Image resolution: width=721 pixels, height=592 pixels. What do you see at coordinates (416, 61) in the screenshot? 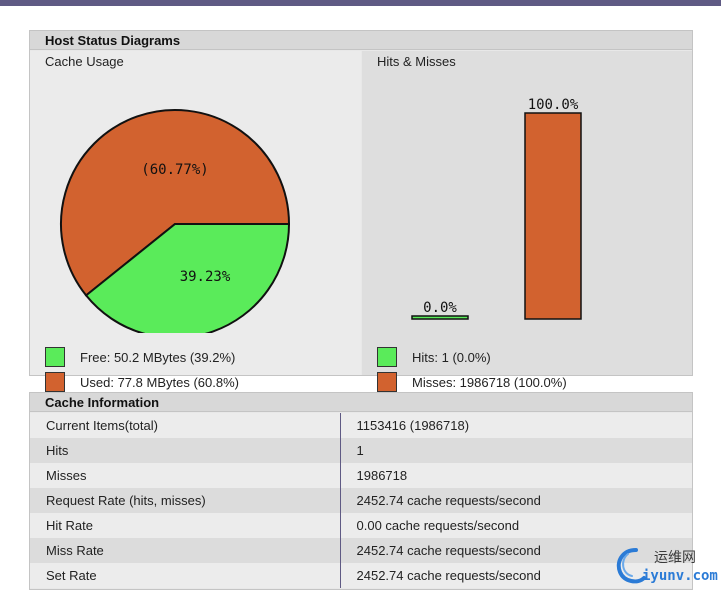
I see `hits-misses-title: Hits & Misses` at bounding box center [416, 61].